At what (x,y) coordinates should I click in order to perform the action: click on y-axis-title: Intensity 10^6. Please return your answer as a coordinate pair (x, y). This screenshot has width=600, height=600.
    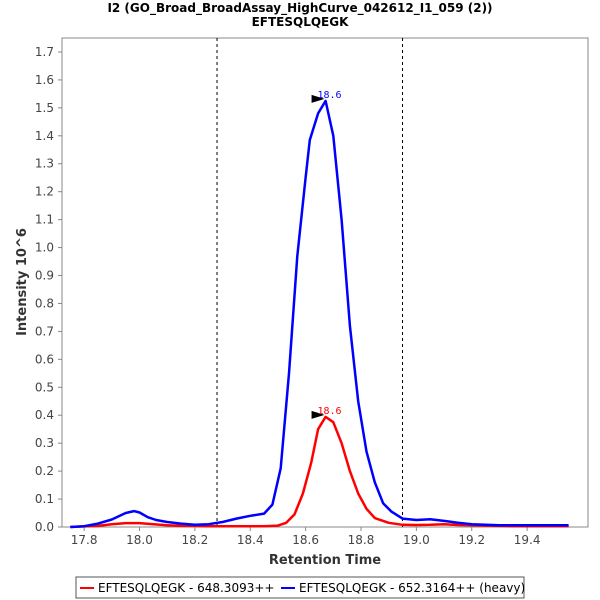
    Looking at the image, I should click on (22, 282).